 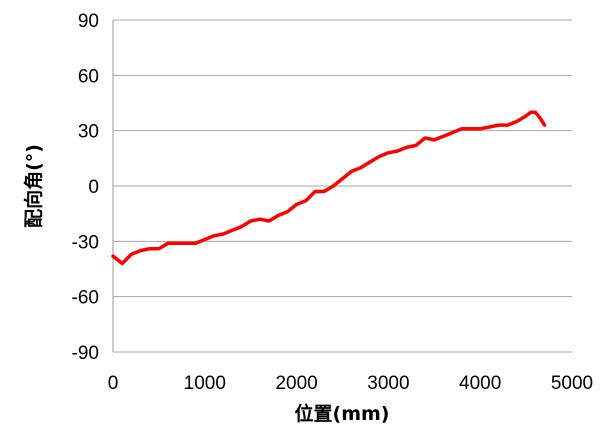 What do you see at coordinates (342, 413) in the screenshot?
I see `x-axis-title: 位置(mm)` at bounding box center [342, 413].